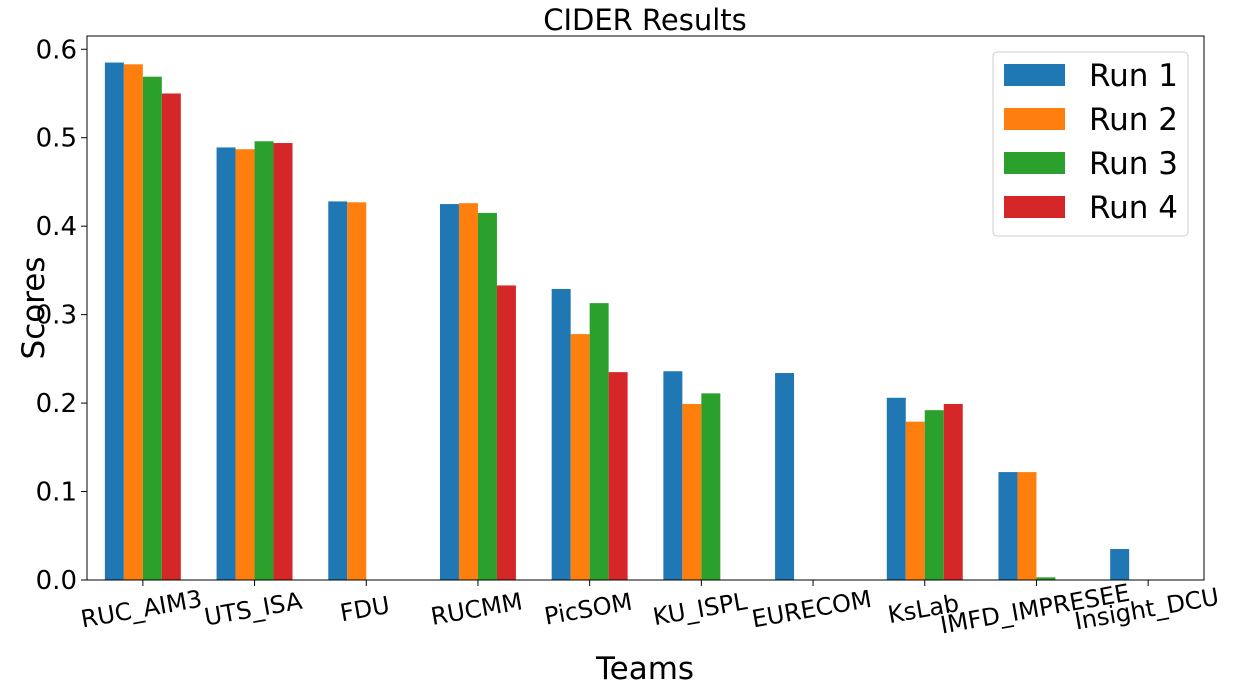  What do you see at coordinates (644, 669) in the screenshot?
I see `x-axis-label: Teams` at bounding box center [644, 669].